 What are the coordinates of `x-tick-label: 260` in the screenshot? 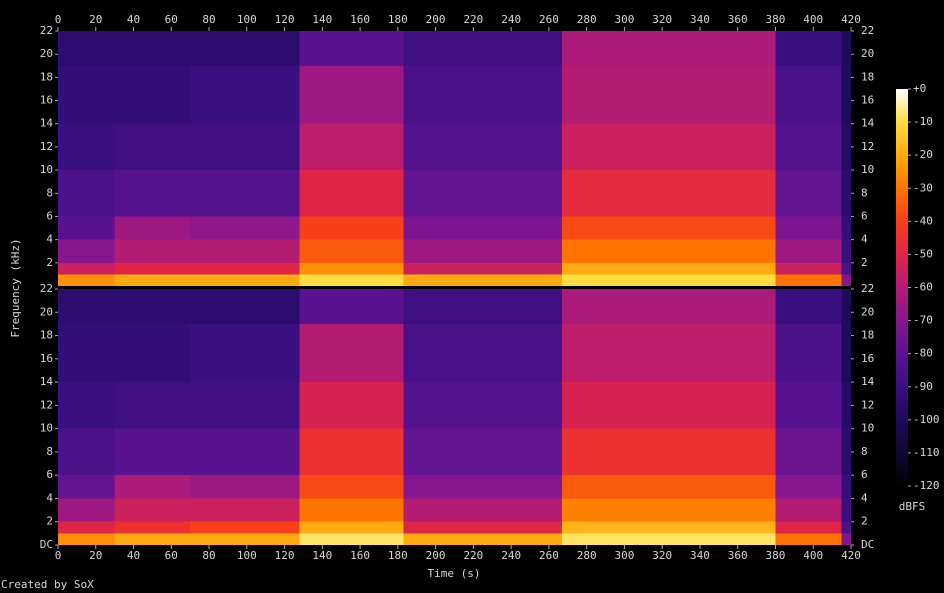 It's located at (549, 555).